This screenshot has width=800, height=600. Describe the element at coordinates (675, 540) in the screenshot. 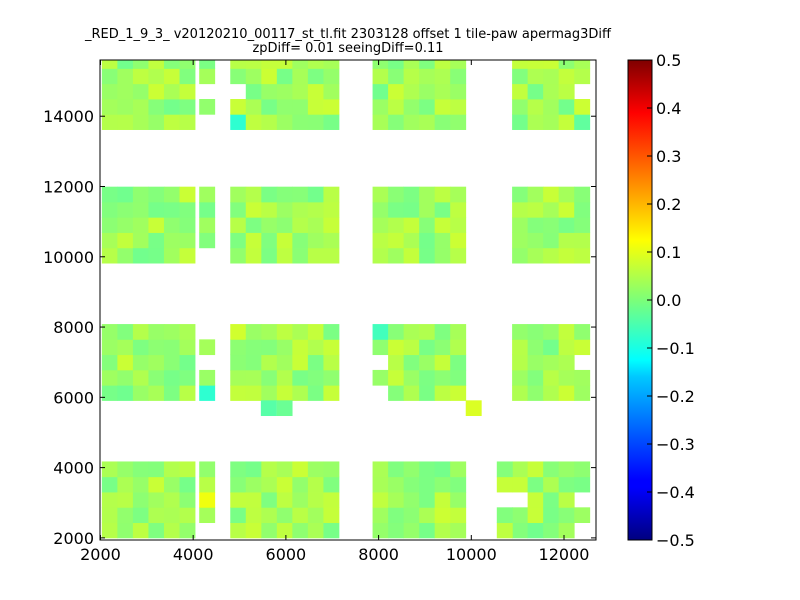

I see `colorbar-tick-label: −0.5` at that location.